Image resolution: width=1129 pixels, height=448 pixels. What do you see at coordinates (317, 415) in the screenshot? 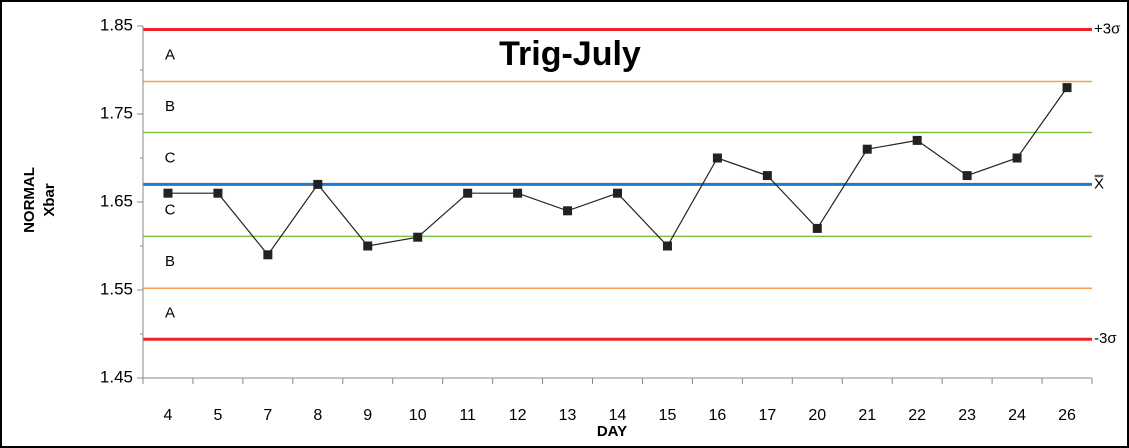
I see `x-tick-label: 8` at bounding box center [317, 415].